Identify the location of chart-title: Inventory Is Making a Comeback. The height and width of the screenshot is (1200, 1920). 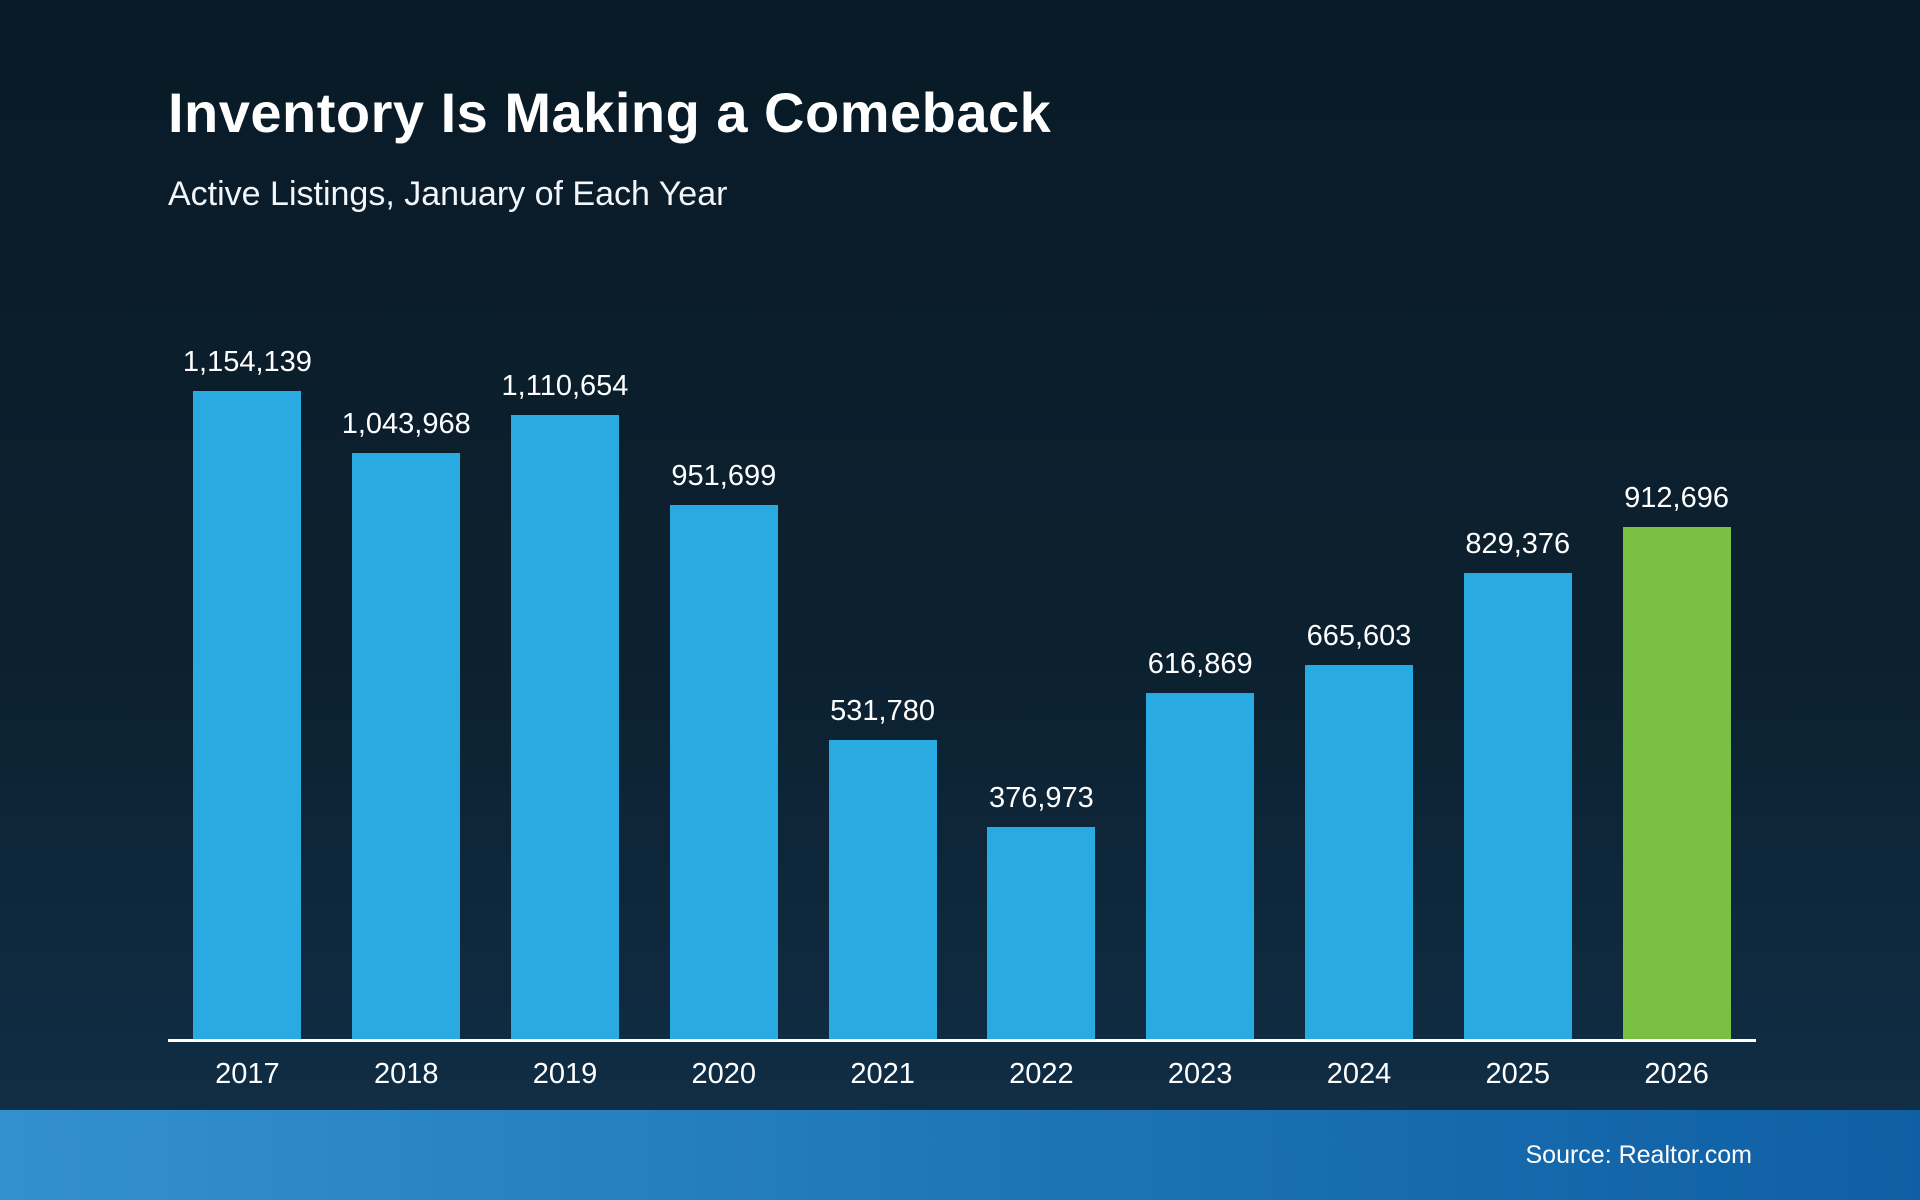
(610, 112).